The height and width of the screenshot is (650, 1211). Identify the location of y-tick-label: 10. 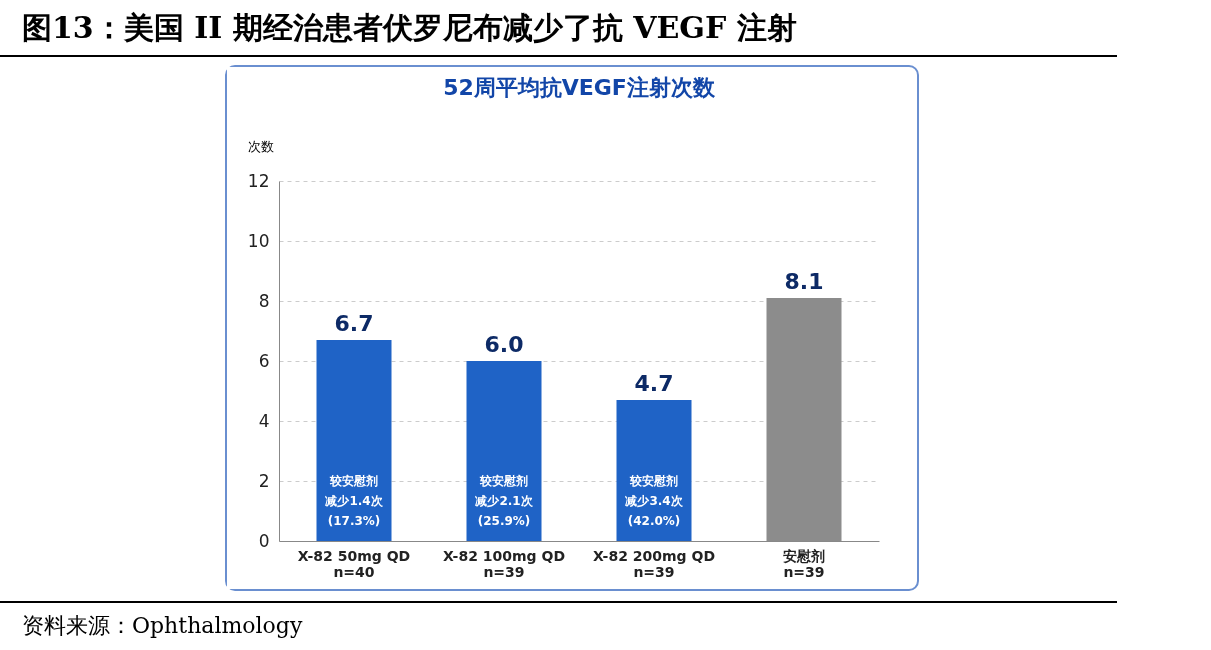
(258, 240).